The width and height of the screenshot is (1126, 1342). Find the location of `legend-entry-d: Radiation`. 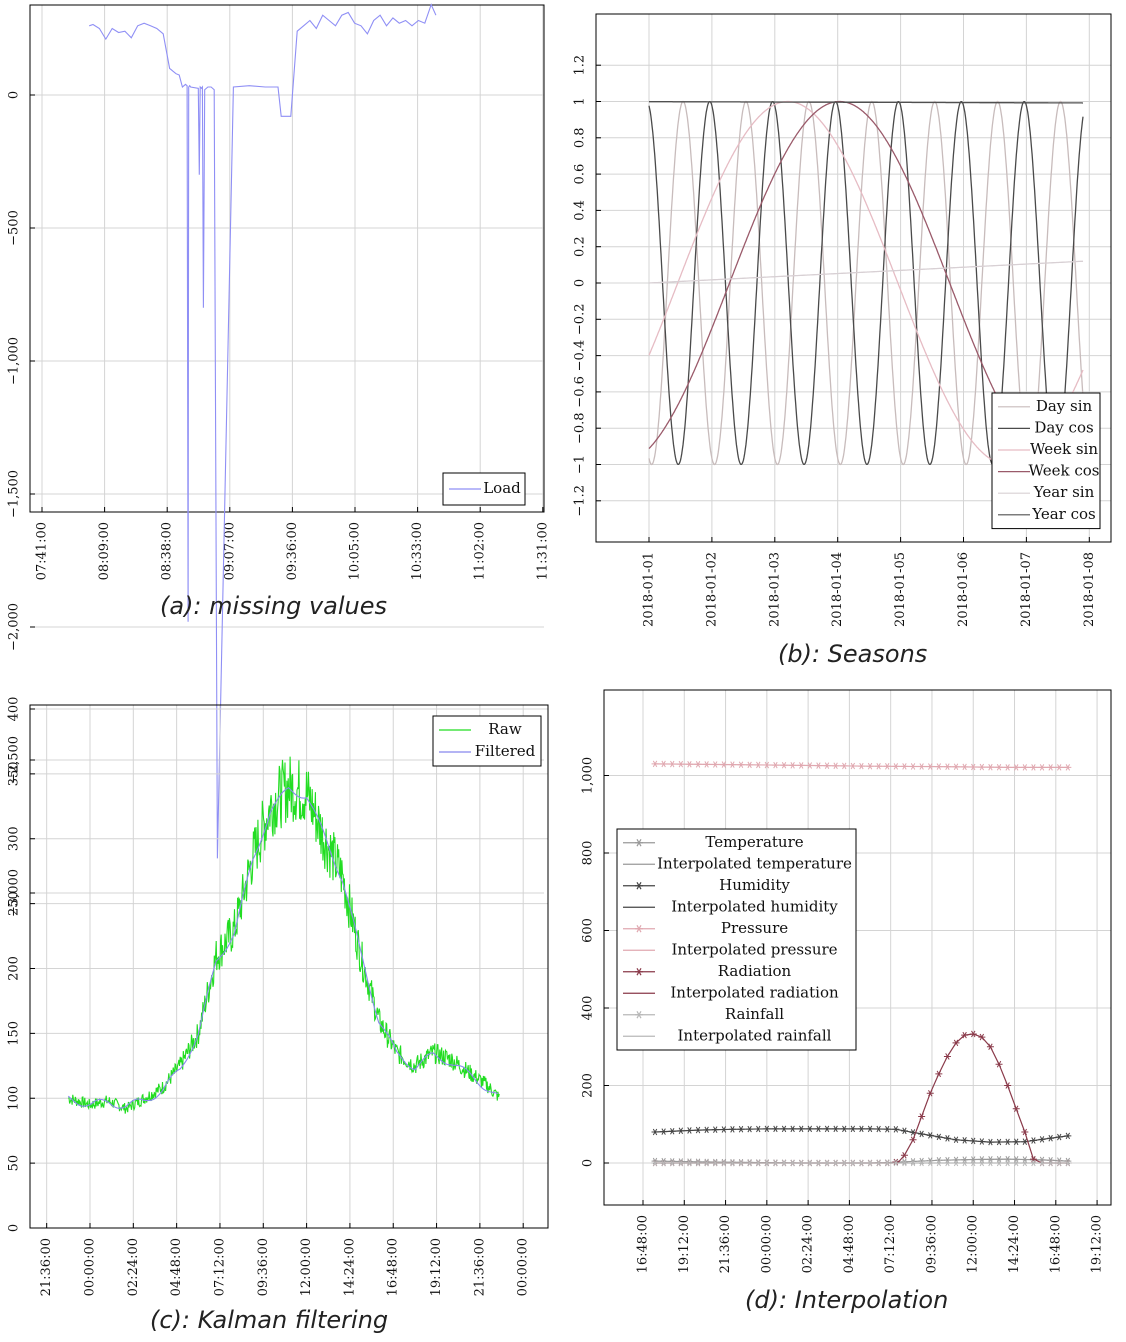

legend-entry-d: Radiation is located at coordinates (755, 971).